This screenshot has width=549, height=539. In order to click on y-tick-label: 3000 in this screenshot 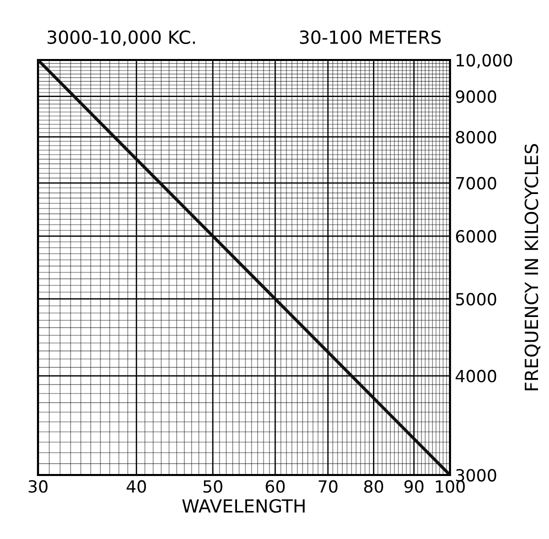, I will do `click(476, 475)`.